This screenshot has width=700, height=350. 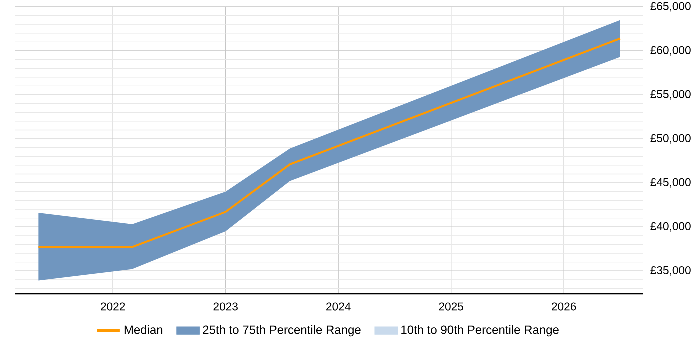 What do you see at coordinates (480, 331) in the screenshot?
I see `legend-label: 10th to 90th Percentile Range` at bounding box center [480, 331].